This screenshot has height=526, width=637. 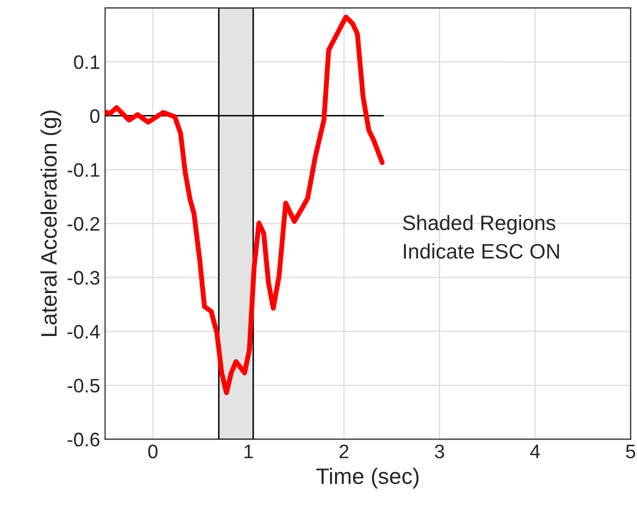 What do you see at coordinates (480, 236) in the screenshot?
I see `annotation: Shaded Regions Indicate ESC ON` at bounding box center [480, 236].